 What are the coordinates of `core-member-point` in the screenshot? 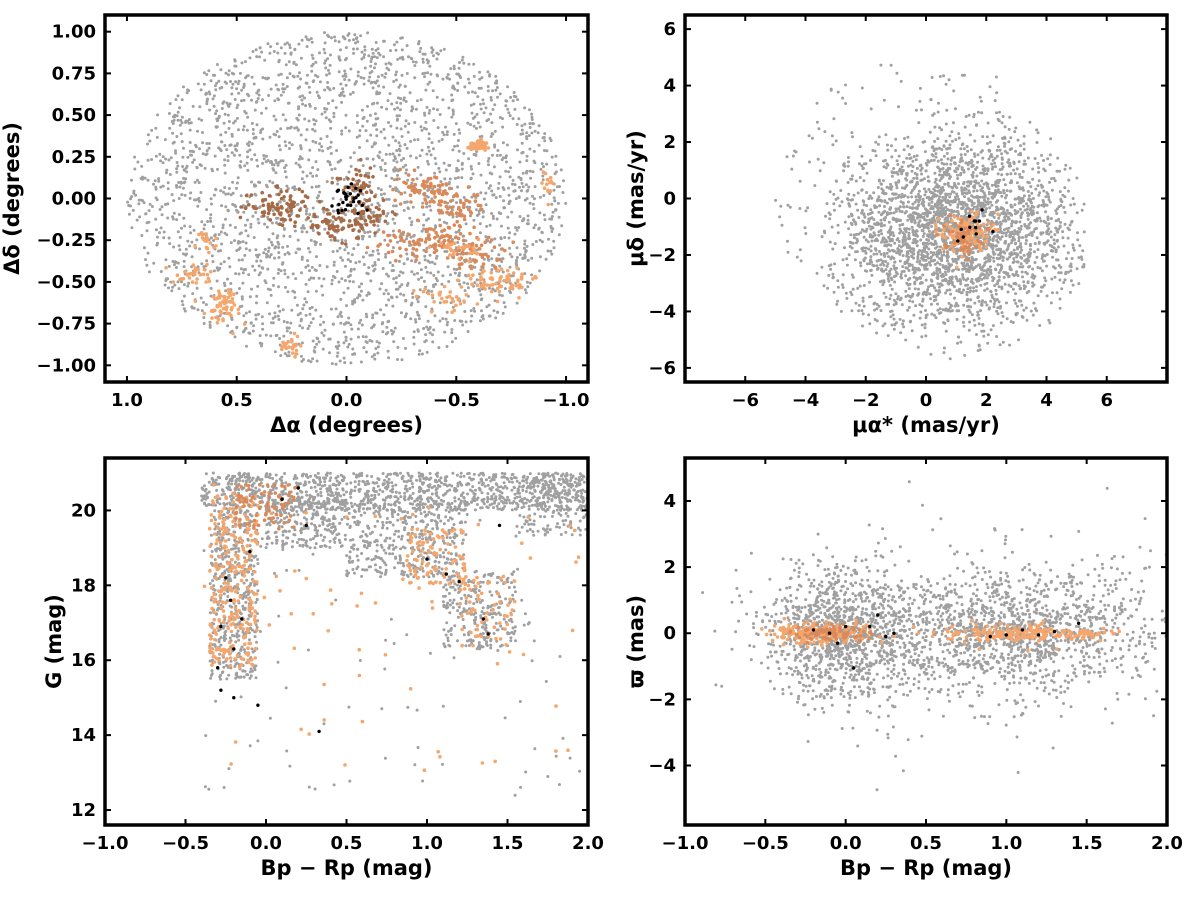 It's located at (348, 187).